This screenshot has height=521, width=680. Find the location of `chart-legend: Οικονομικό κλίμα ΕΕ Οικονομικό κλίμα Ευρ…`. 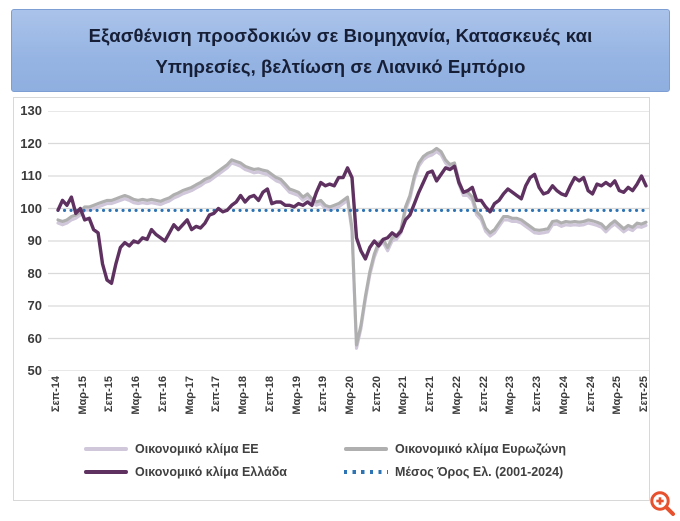

chart-legend: Οικονομικό κλίμα ΕΕ Οικονομικό κλίμα Ευρ… is located at coordinates (344, 460).